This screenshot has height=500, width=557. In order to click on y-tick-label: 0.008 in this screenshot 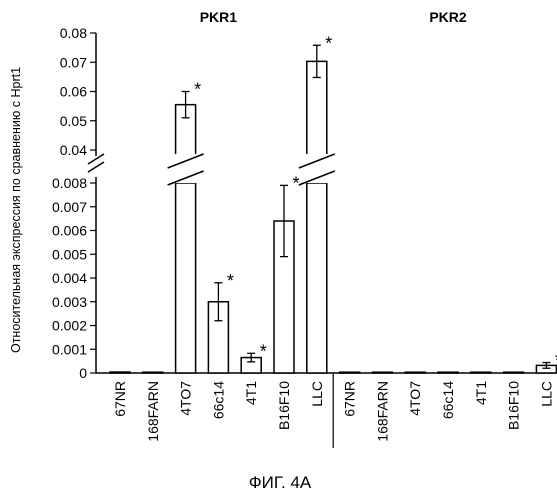, I will do `click(69, 183)`.